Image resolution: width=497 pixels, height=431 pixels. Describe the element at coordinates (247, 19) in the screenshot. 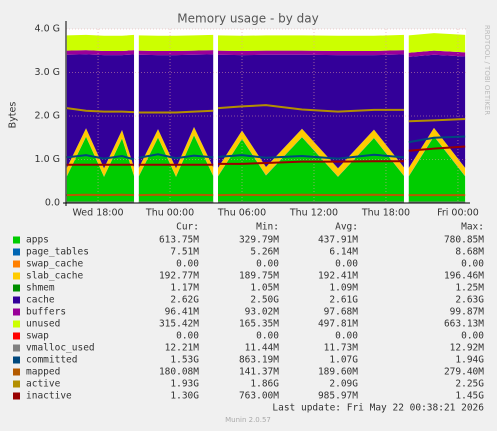

I see `chart-title: Memory usage - by day` at that location.